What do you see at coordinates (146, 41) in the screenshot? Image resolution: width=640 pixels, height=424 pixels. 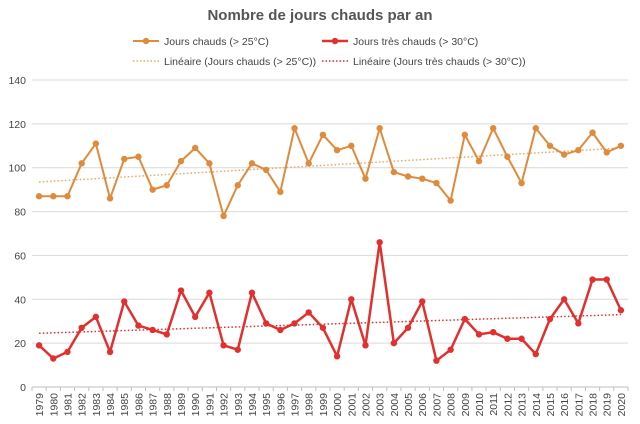 I see `legend-marker-hot-days-point` at bounding box center [146, 41].